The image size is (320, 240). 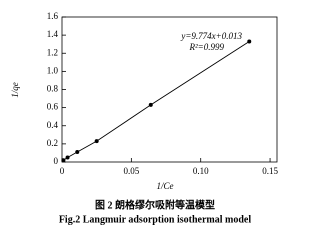 I want to click on x-axis-label: 1/Ce, so click(x=165, y=186).